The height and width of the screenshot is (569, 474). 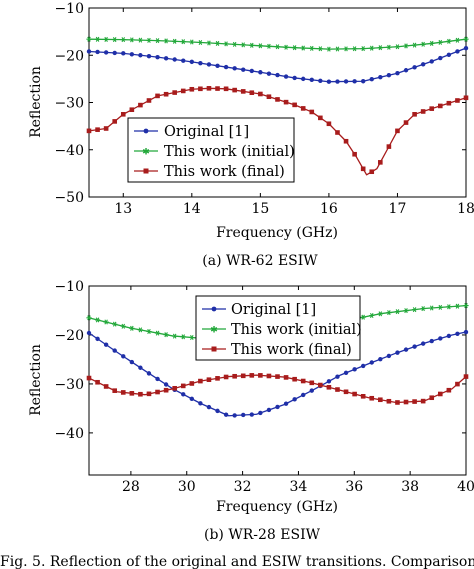 What do you see at coordinates (229, 152) in the screenshot?
I see `legend-label: This work (initial)` at bounding box center [229, 152].